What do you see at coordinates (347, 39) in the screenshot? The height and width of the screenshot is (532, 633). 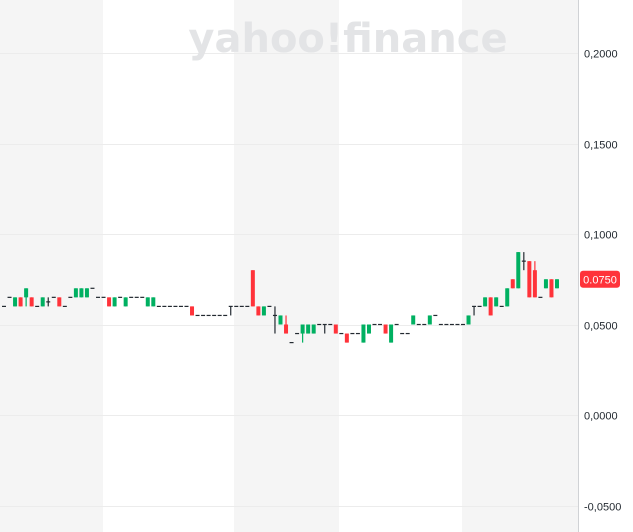 I see `yahoo-finance-watermark: yahoo!finance` at bounding box center [347, 39].